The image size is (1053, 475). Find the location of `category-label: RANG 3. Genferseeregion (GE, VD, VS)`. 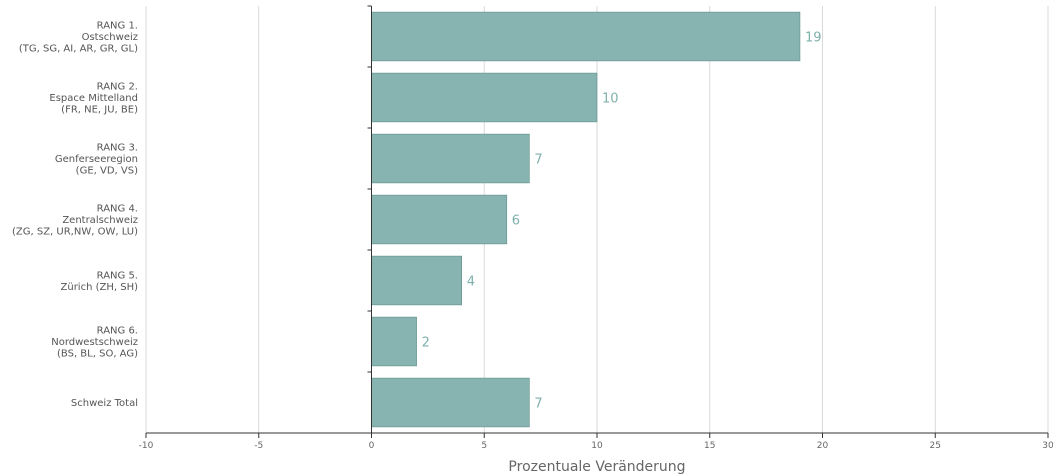

category-label: RANG 3. Genferseeregion (GE, VD, VS) is located at coordinates (96, 160).